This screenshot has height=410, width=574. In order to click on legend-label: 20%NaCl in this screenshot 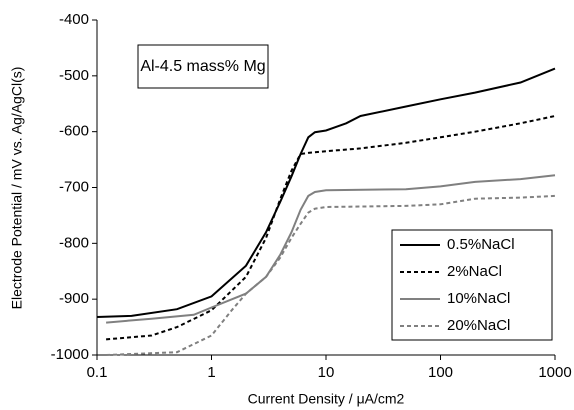, I will do `click(478, 325)`.